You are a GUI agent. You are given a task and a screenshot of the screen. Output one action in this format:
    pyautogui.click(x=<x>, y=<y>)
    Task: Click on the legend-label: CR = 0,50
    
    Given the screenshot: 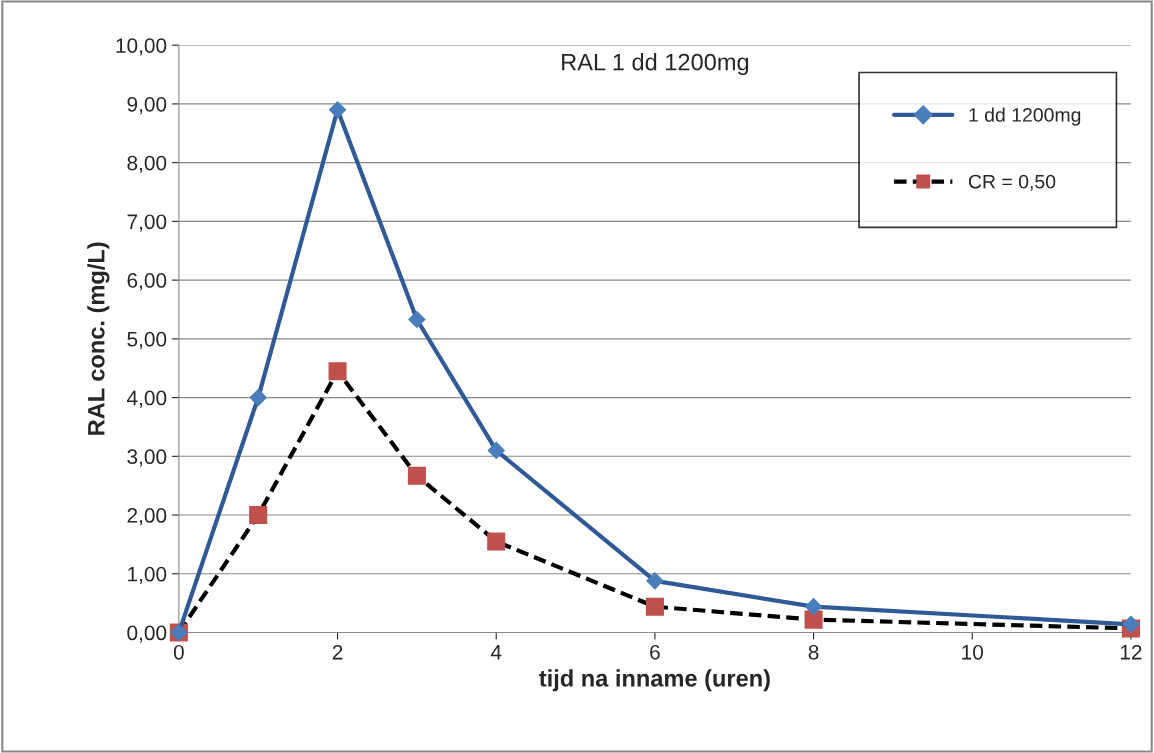 What is the action you would take?
    pyautogui.click(x=1012, y=182)
    